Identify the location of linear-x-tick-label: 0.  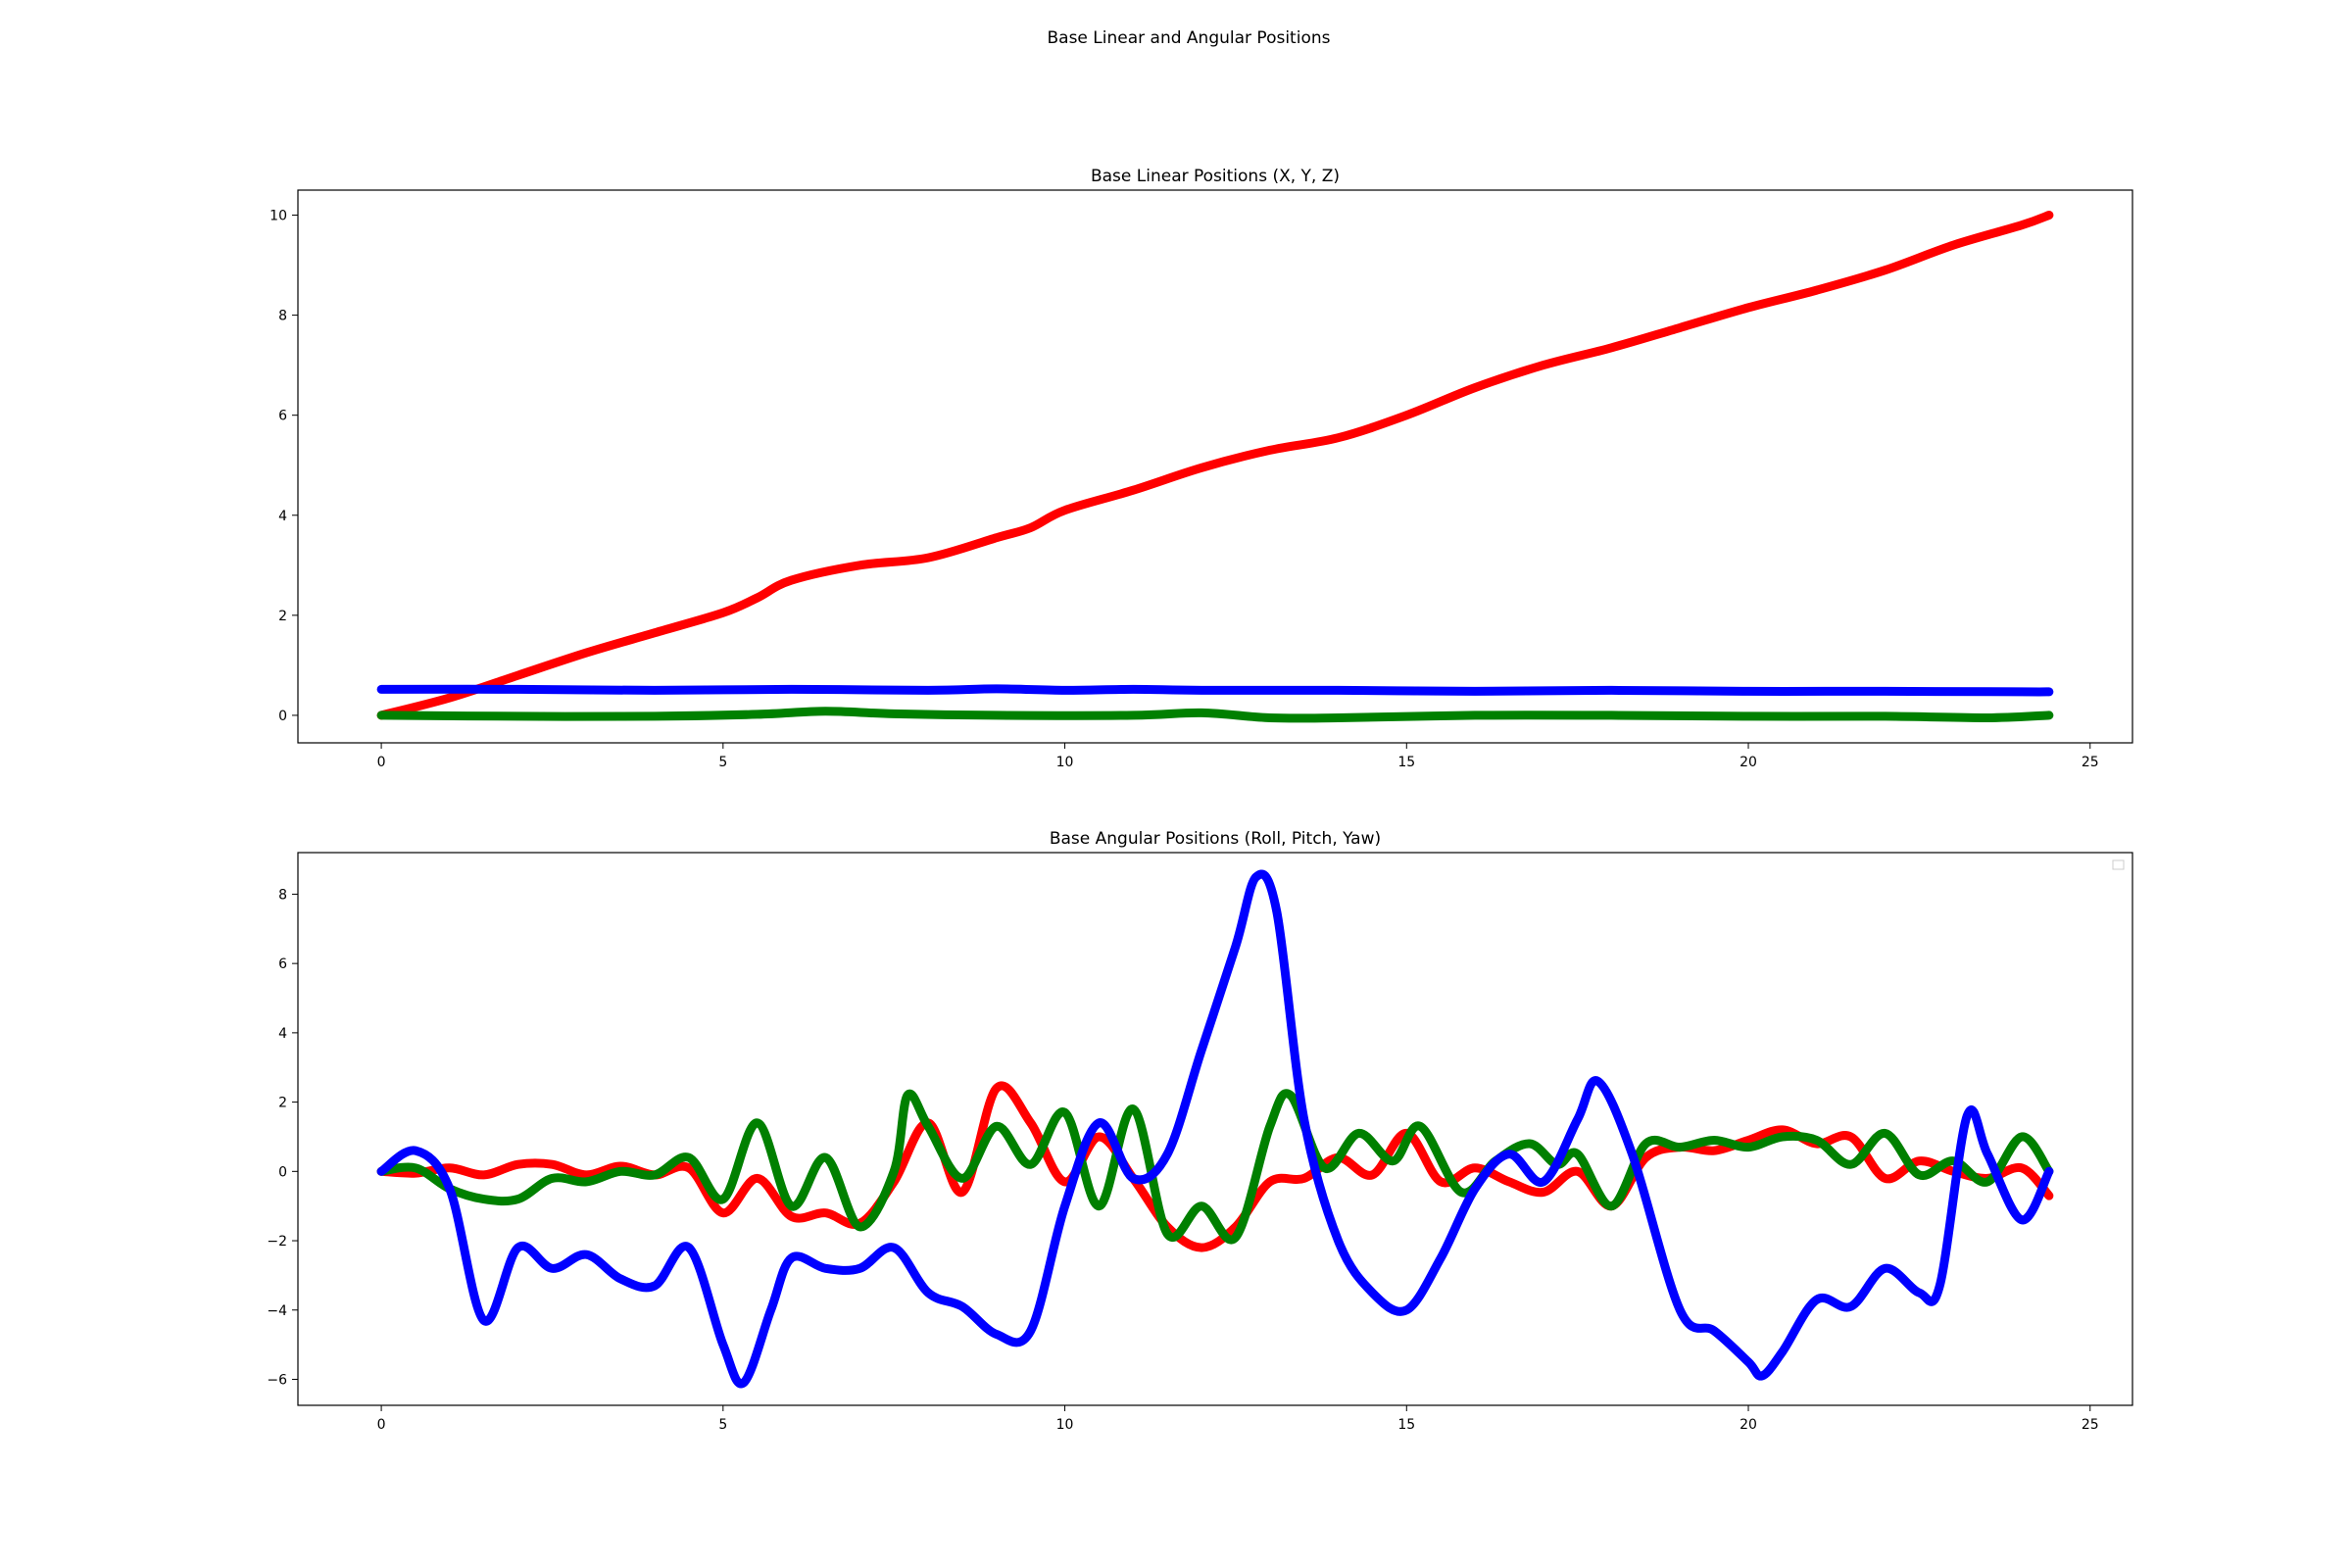
(381, 762).